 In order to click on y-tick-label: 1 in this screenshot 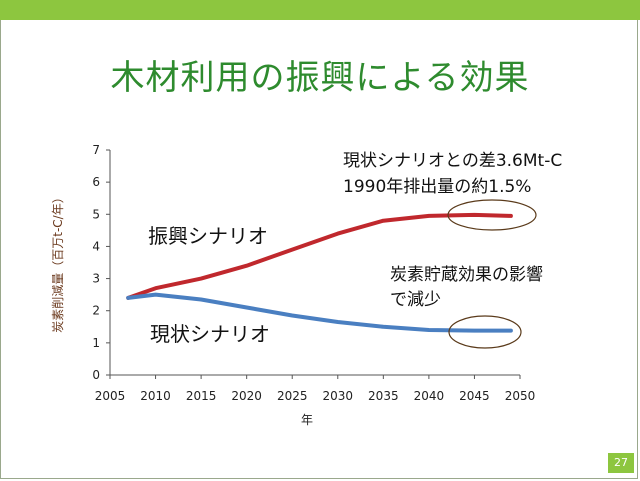, I will do `click(96, 343)`.